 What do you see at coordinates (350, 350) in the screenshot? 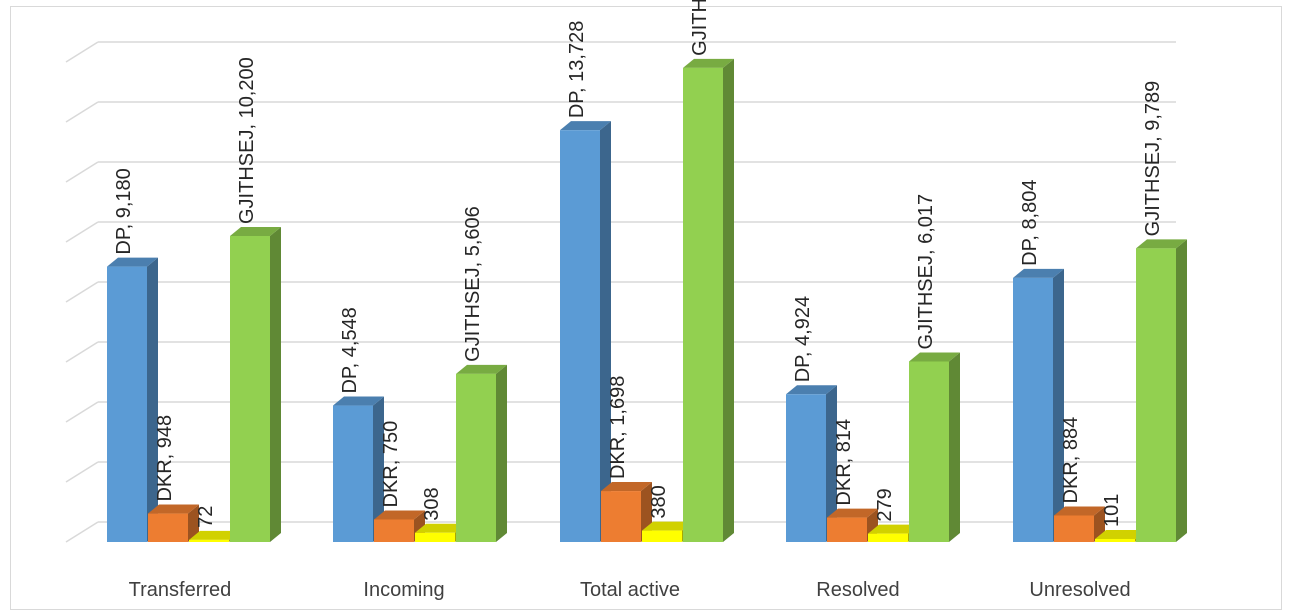
I see `data-label: DP, 4,548` at bounding box center [350, 350].